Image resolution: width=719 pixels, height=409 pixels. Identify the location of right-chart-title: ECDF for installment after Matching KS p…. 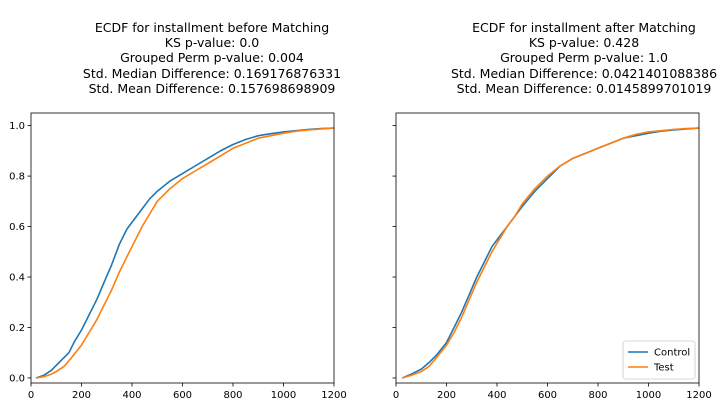
(566, 58).